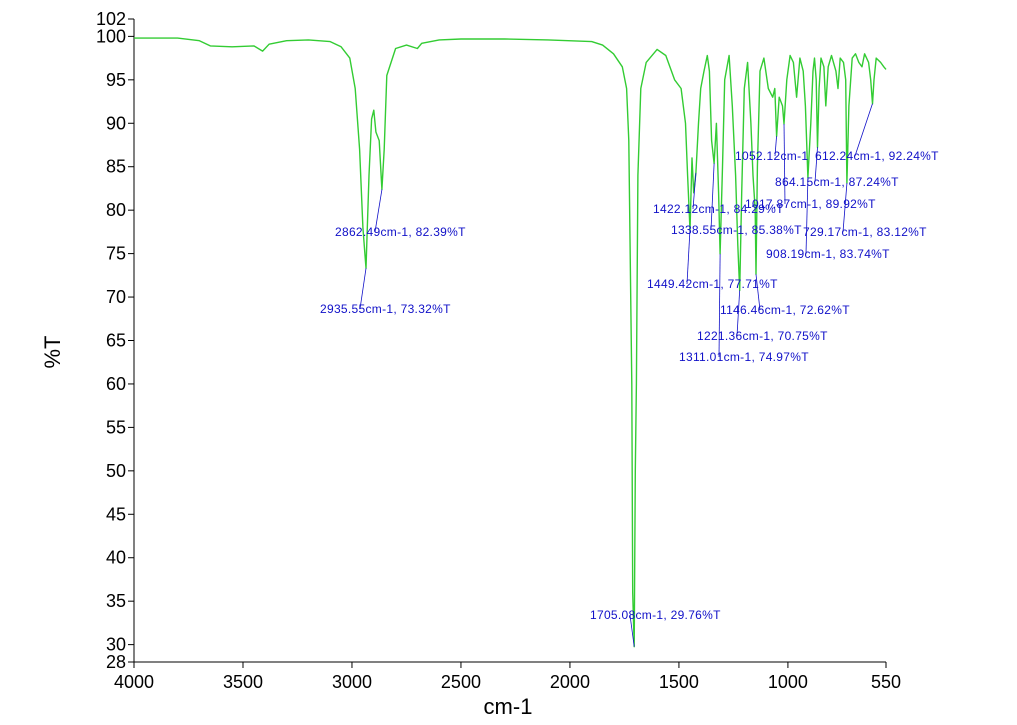 Image resolution: width=1017 pixels, height=725 pixels. I want to click on peak-annotation: 1146.46cm-1, 72.62%T, so click(785, 310).